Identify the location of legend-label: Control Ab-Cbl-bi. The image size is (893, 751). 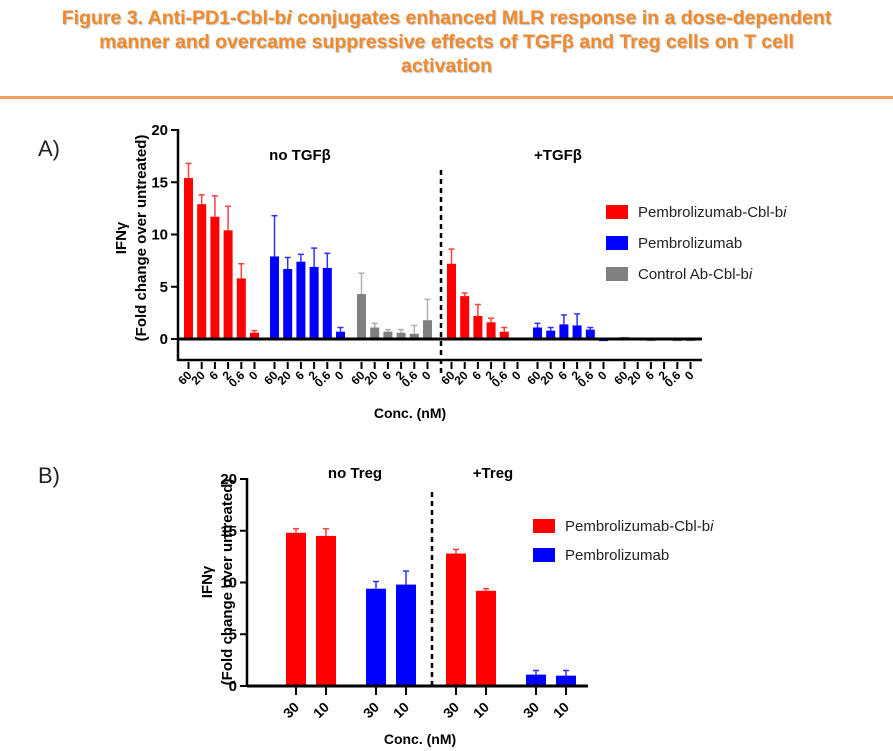
(695, 274).